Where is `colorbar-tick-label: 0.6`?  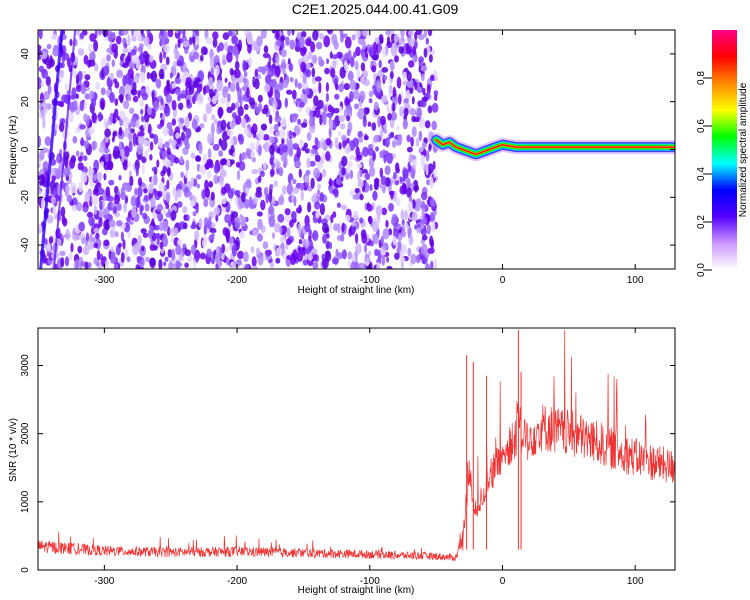
colorbar-tick-label: 0.6 is located at coordinates (701, 126).